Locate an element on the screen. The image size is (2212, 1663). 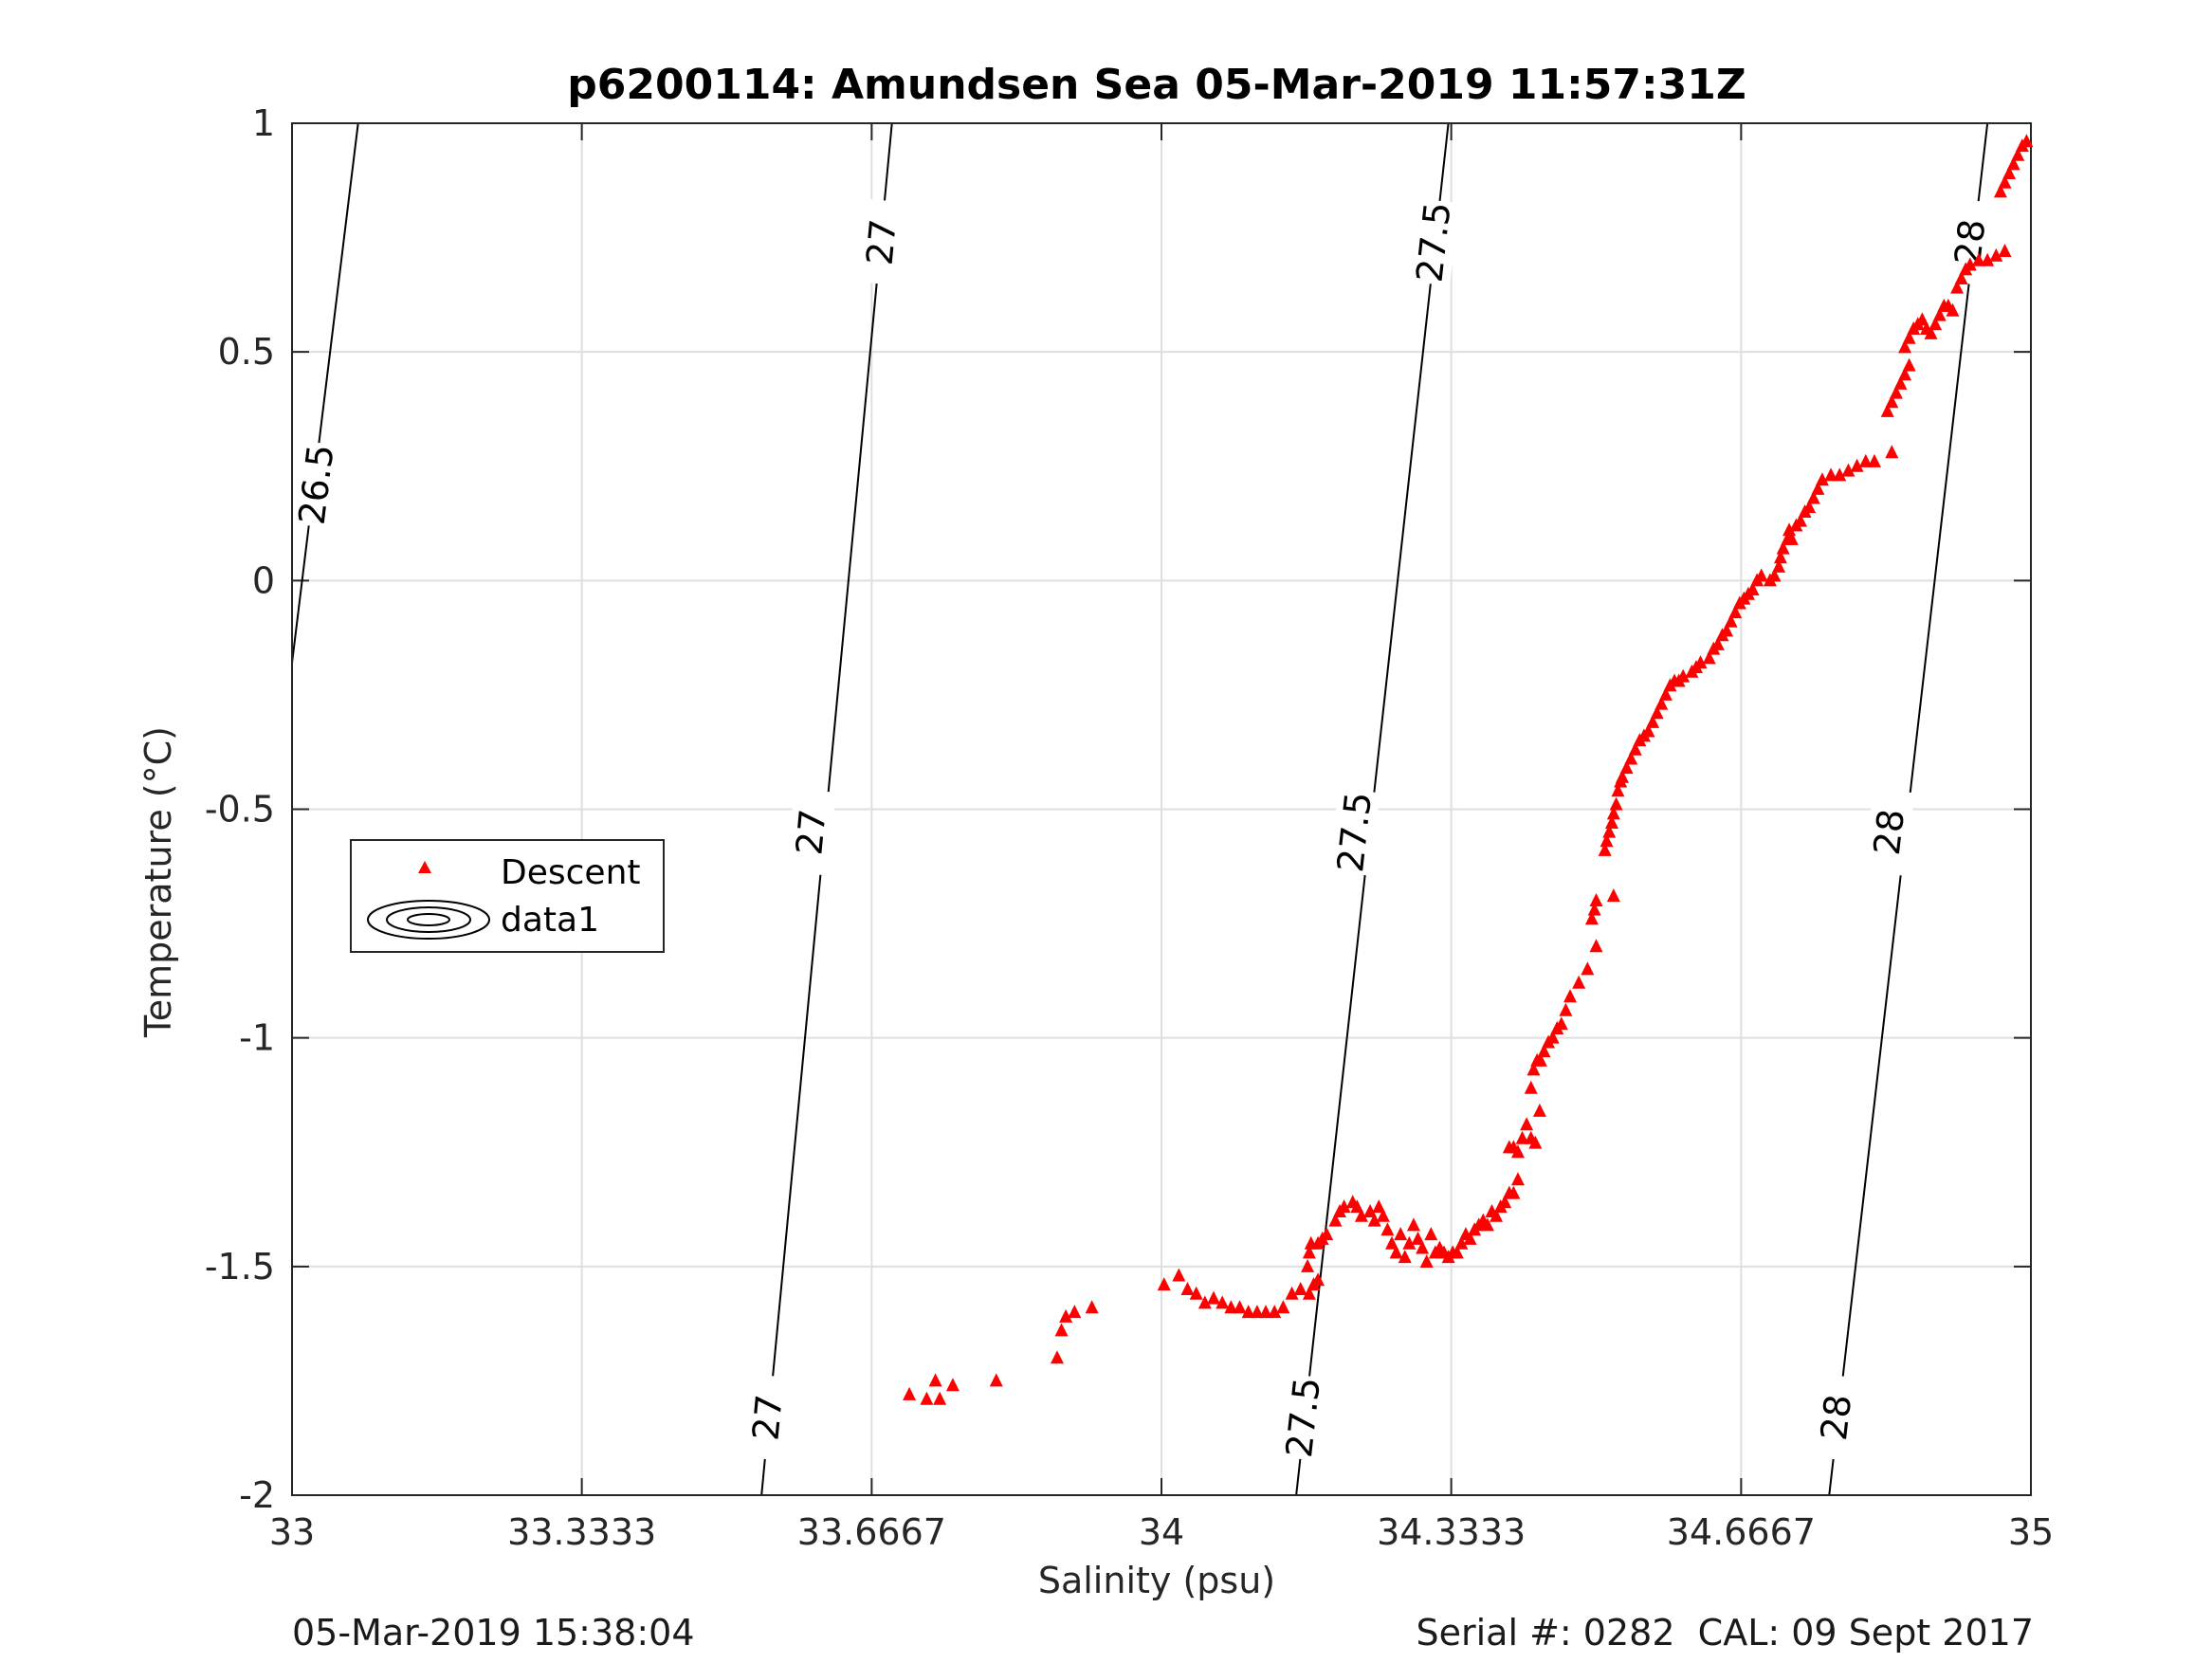
x-tick-label: 33 is located at coordinates (292, 1532).